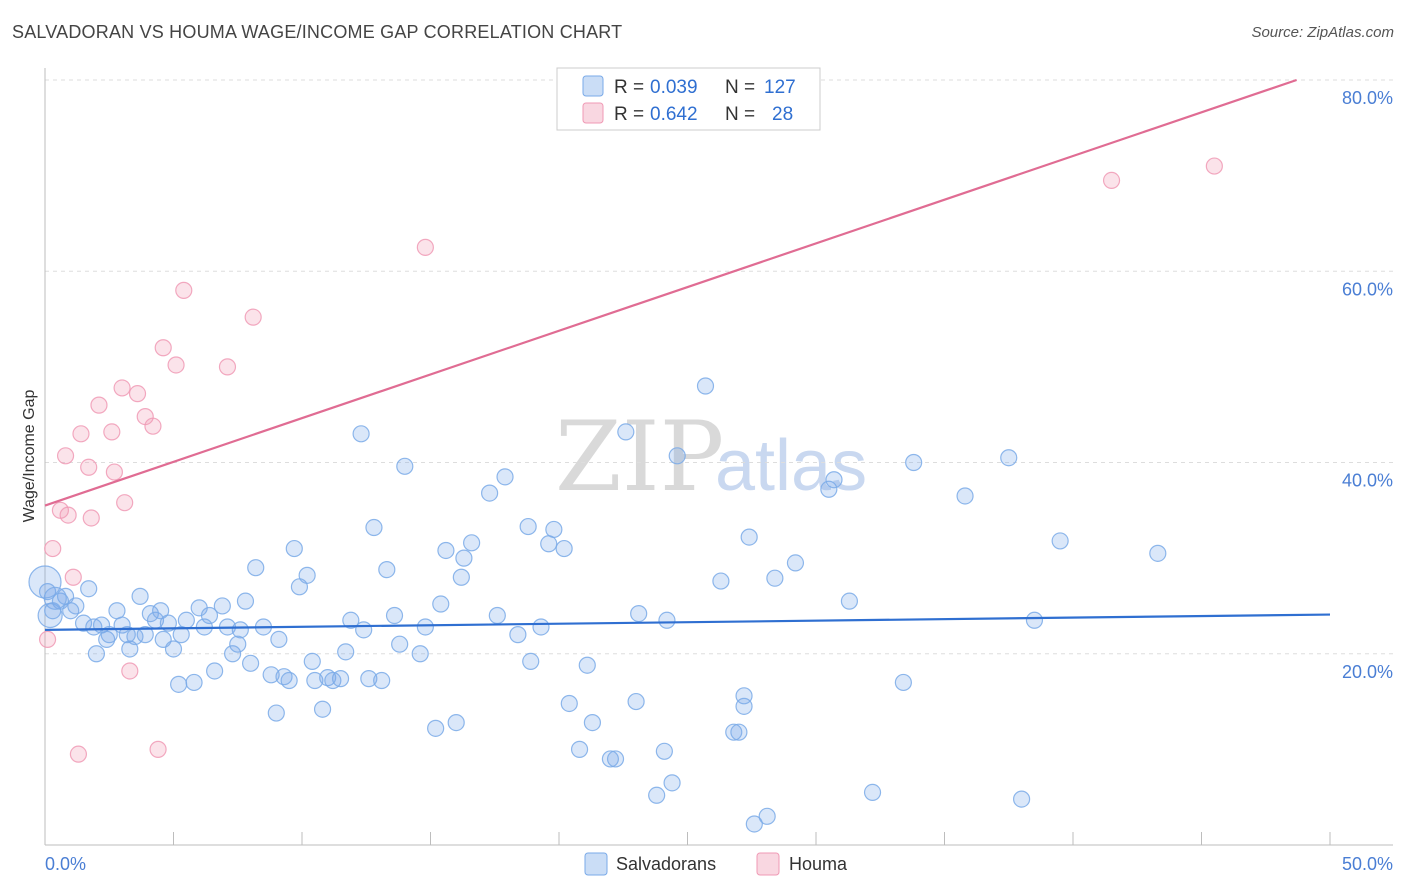 The width and height of the screenshot is (1406, 892). What do you see at coordinates (639, 457) in the screenshot?
I see `watermark-zip: ZIP` at bounding box center [639, 457].